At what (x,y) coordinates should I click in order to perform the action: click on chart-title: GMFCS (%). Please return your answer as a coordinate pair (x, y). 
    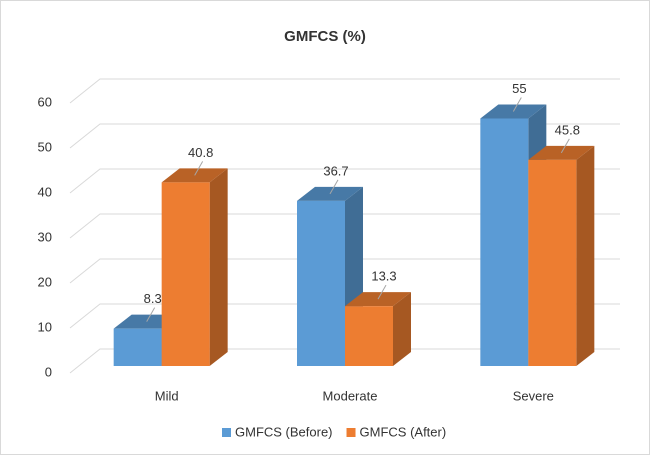
    Looking at the image, I should click on (325, 36).